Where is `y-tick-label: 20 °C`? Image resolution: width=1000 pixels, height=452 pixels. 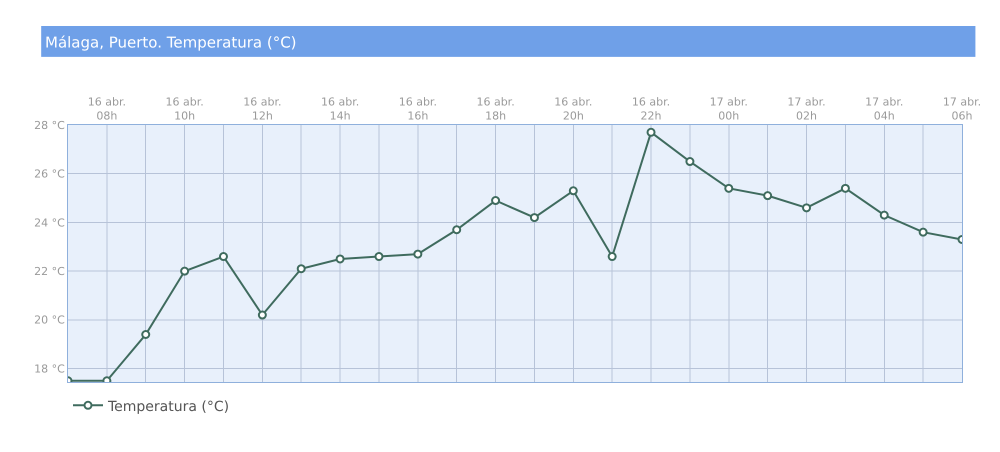 y-tick-label: 20 °C is located at coordinates (50, 320).